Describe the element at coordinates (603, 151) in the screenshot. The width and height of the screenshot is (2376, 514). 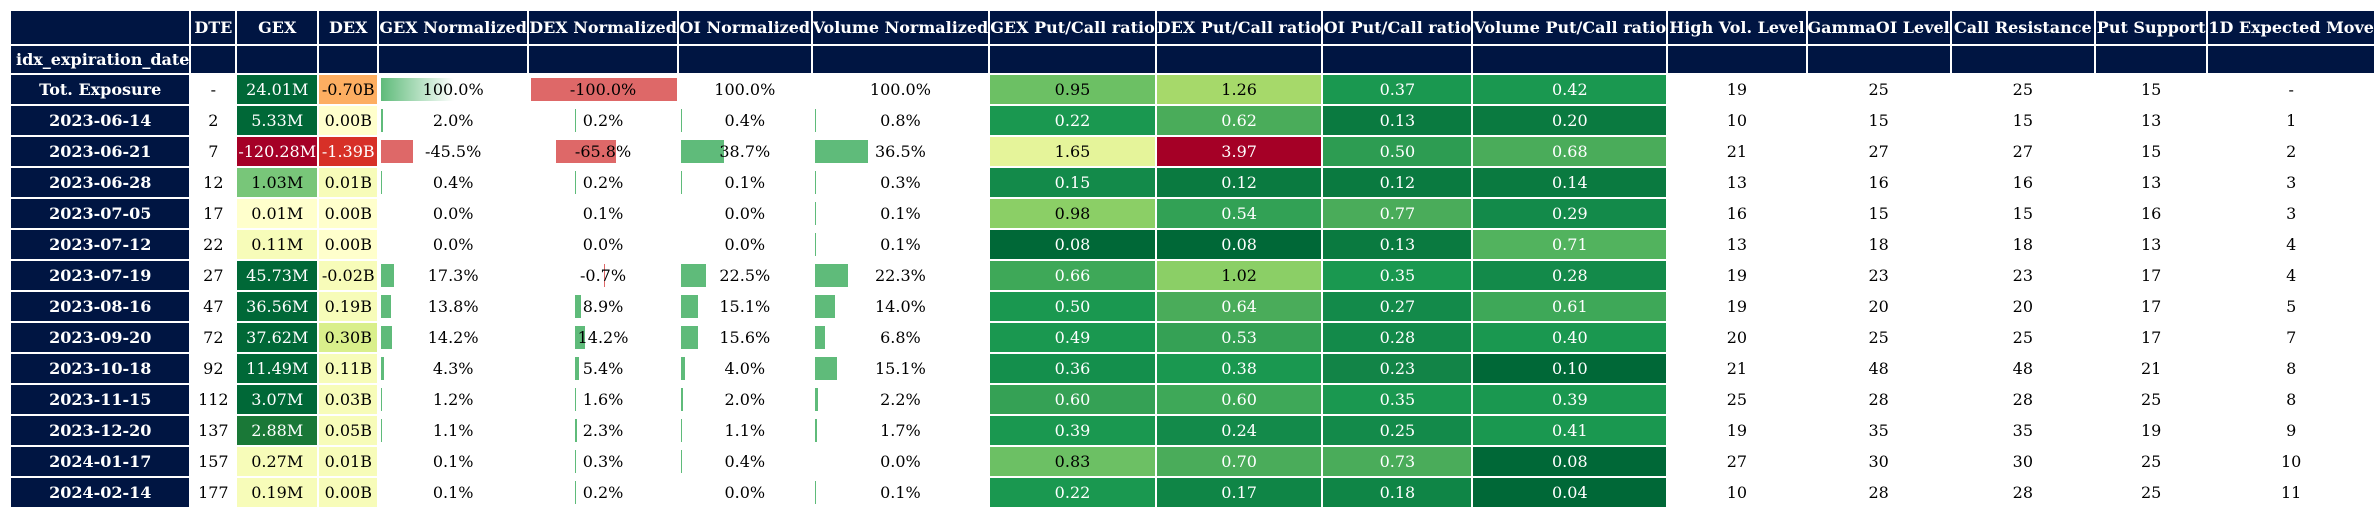
I see `cell-dex-normalized: -65.8%` at that location.